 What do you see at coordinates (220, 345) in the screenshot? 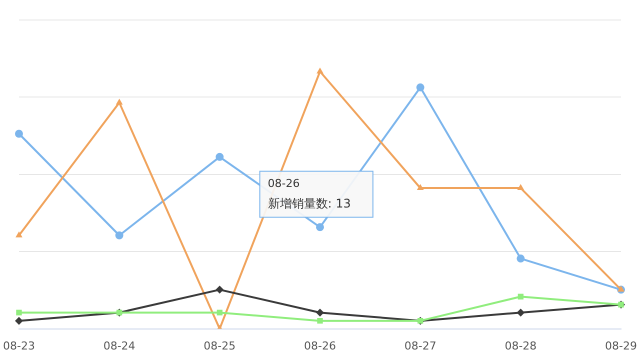
I see `x-tick-label: 08-25` at bounding box center [220, 345].